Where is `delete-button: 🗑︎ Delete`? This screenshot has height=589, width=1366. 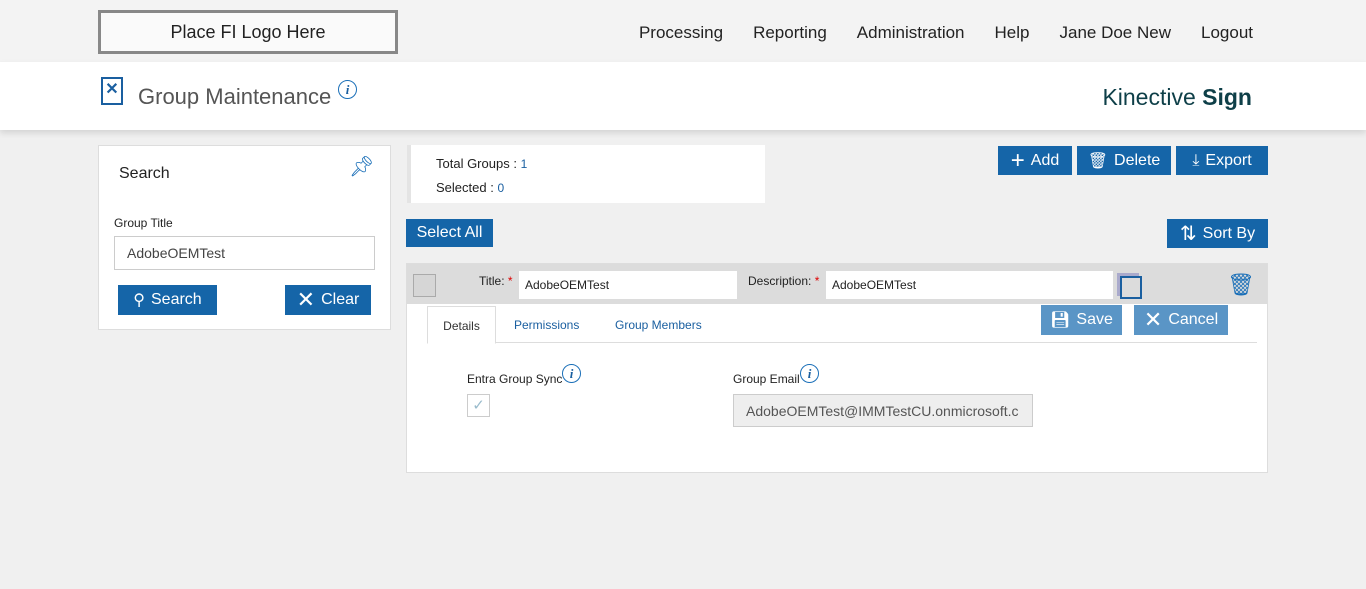 delete-button: 🗑︎ Delete is located at coordinates (1124, 160).